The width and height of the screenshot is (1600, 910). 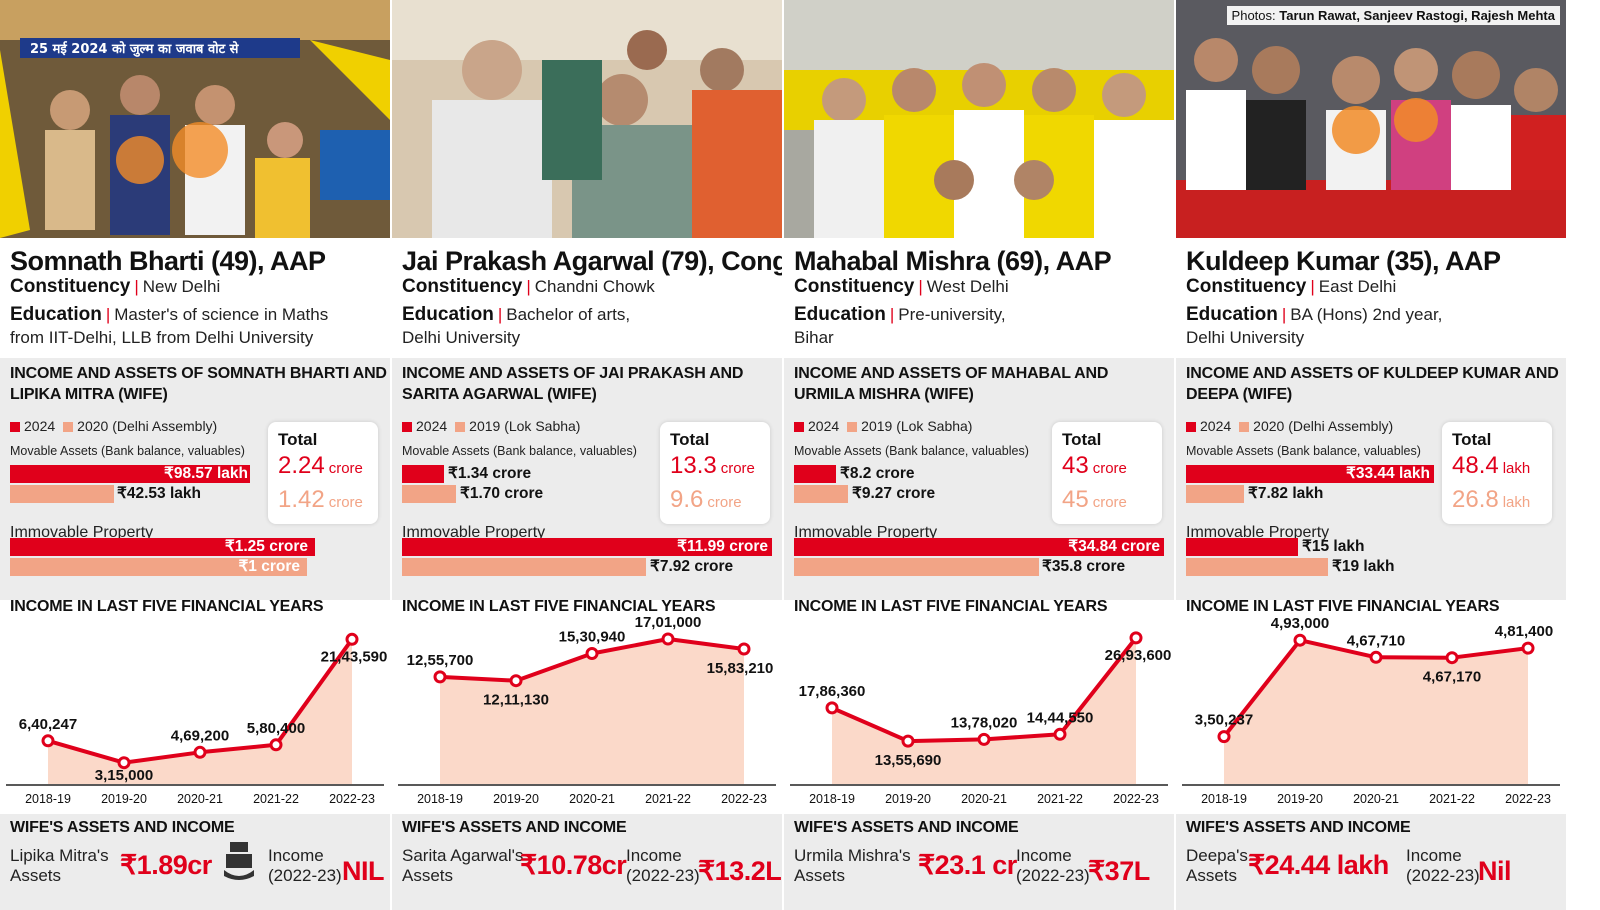 I want to click on movable-label-current: ₹8.2 crore, so click(x=877, y=473).